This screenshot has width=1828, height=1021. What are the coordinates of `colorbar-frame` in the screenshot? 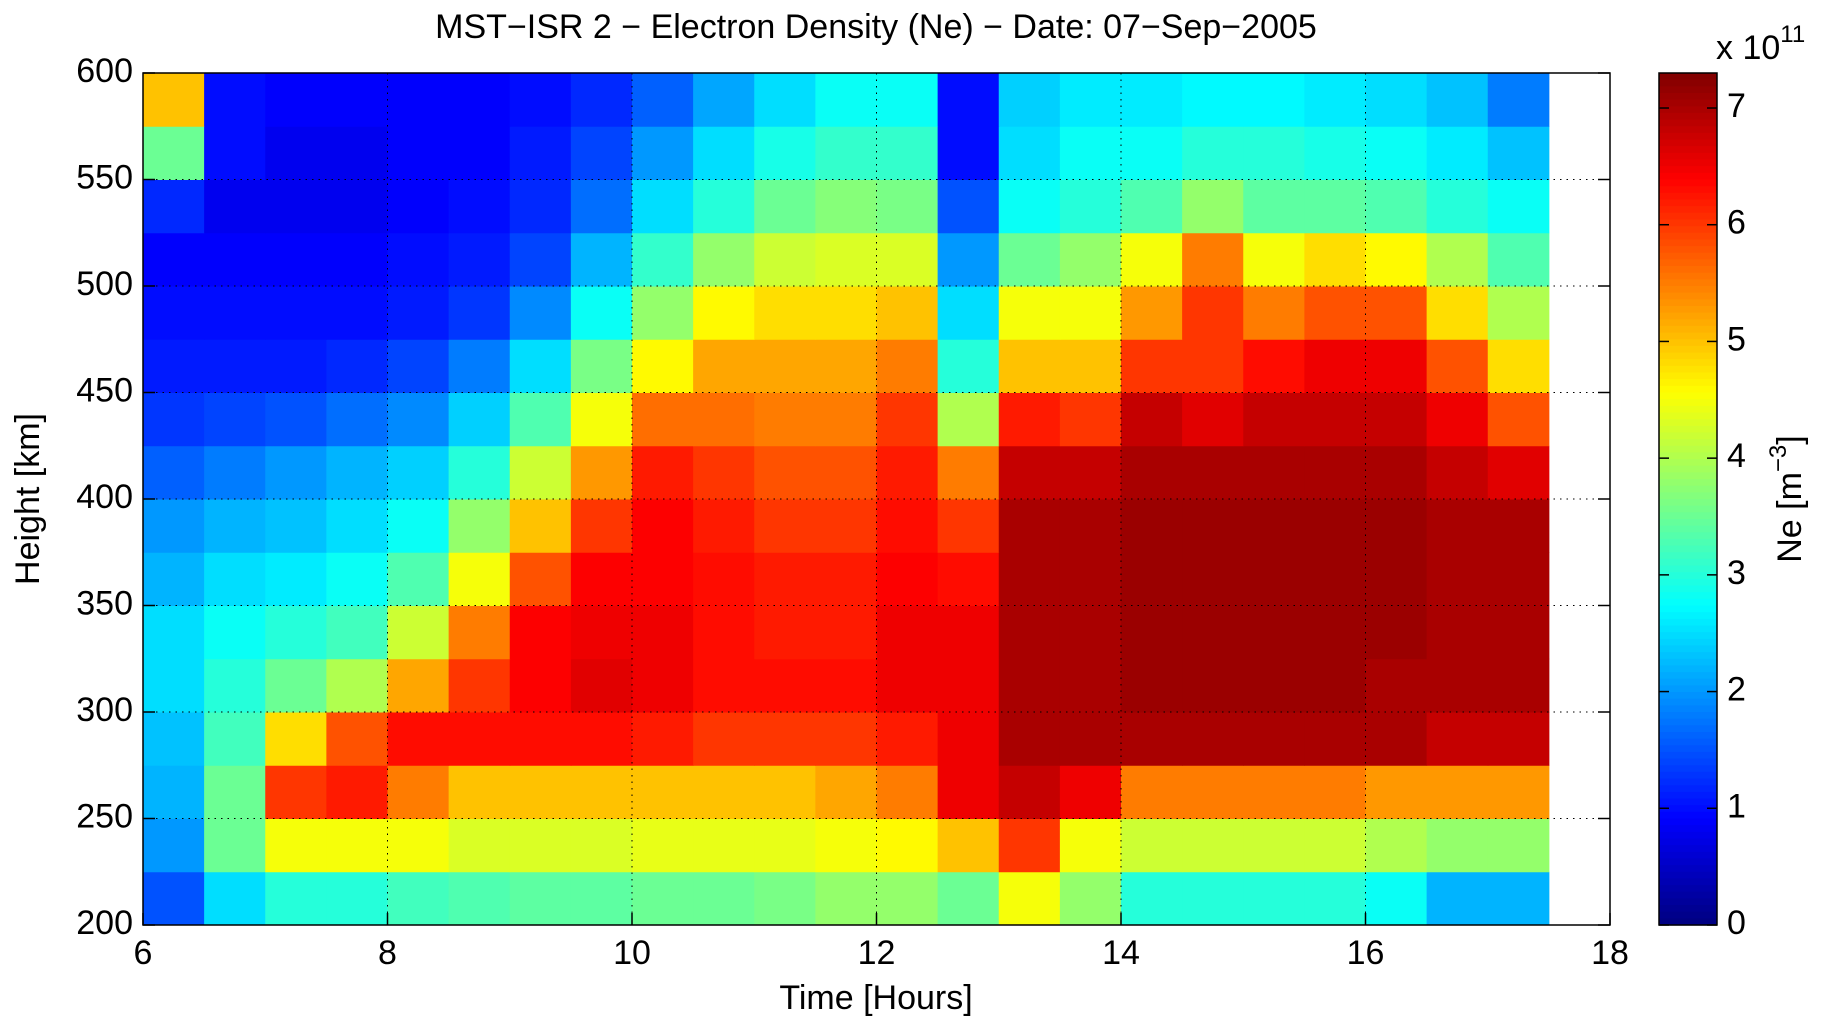 It's located at (1688, 499).